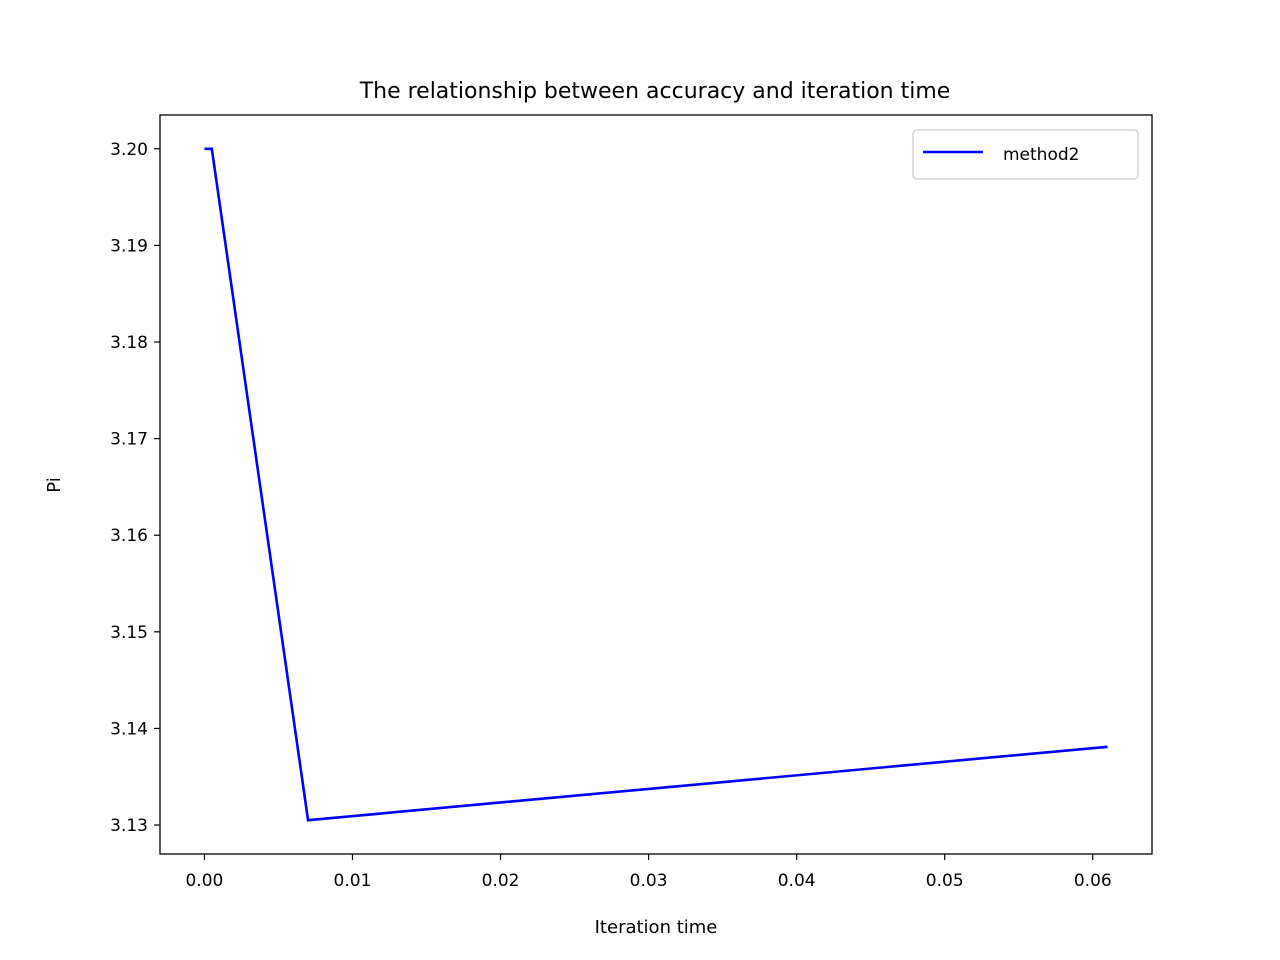 The image size is (1280, 960). Describe the element at coordinates (54, 484) in the screenshot. I see `y-axis-label: Pi` at that location.